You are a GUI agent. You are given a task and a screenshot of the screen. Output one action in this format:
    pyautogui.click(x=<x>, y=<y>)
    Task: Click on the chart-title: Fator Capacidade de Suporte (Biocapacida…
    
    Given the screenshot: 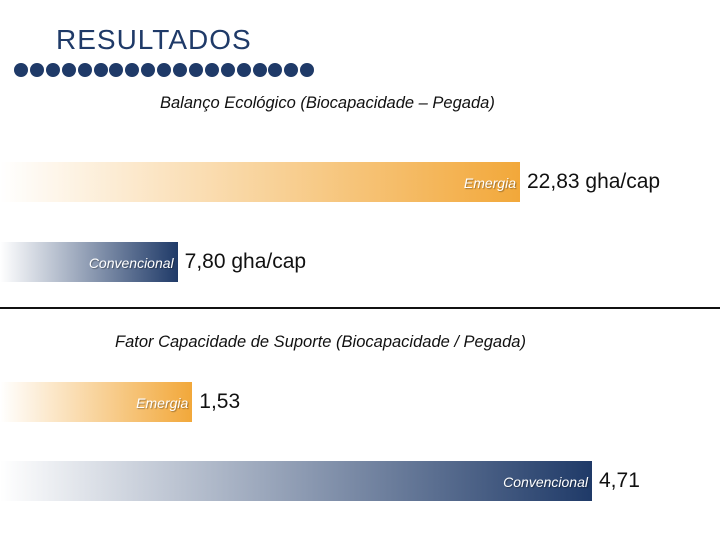 What is the action you would take?
    pyautogui.click(x=320, y=342)
    